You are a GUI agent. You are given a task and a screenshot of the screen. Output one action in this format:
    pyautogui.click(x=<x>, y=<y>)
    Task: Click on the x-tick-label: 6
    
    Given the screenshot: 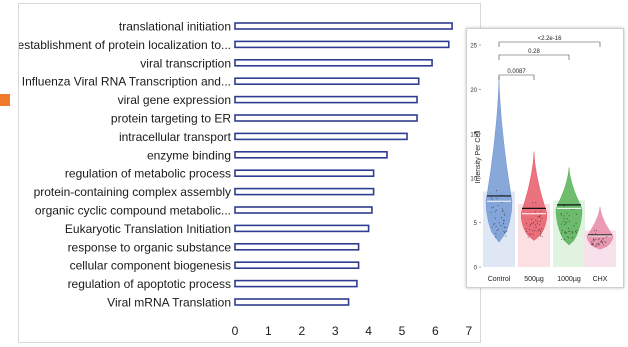 What is the action you would take?
    pyautogui.click(x=435, y=331)
    